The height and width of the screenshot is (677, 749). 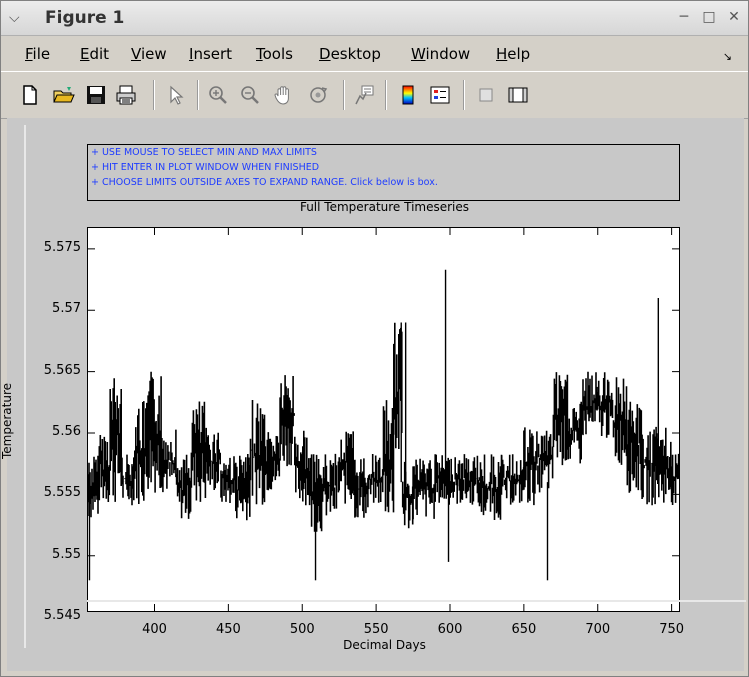 What do you see at coordinates (14, 18) in the screenshot?
I see `window-menu-icon: ⌵` at bounding box center [14, 18].